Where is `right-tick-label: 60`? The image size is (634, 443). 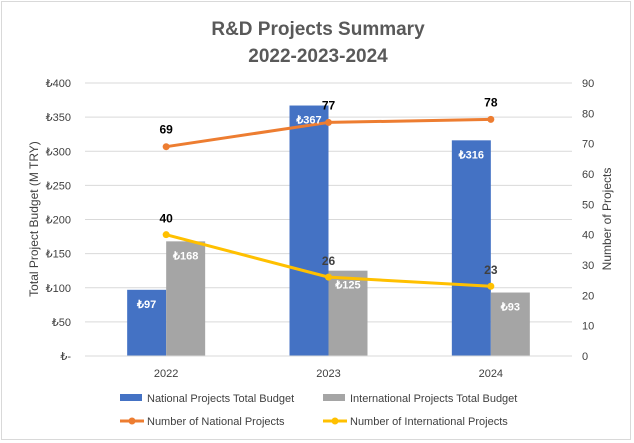
right-tick-label: 60 is located at coordinates (588, 175).